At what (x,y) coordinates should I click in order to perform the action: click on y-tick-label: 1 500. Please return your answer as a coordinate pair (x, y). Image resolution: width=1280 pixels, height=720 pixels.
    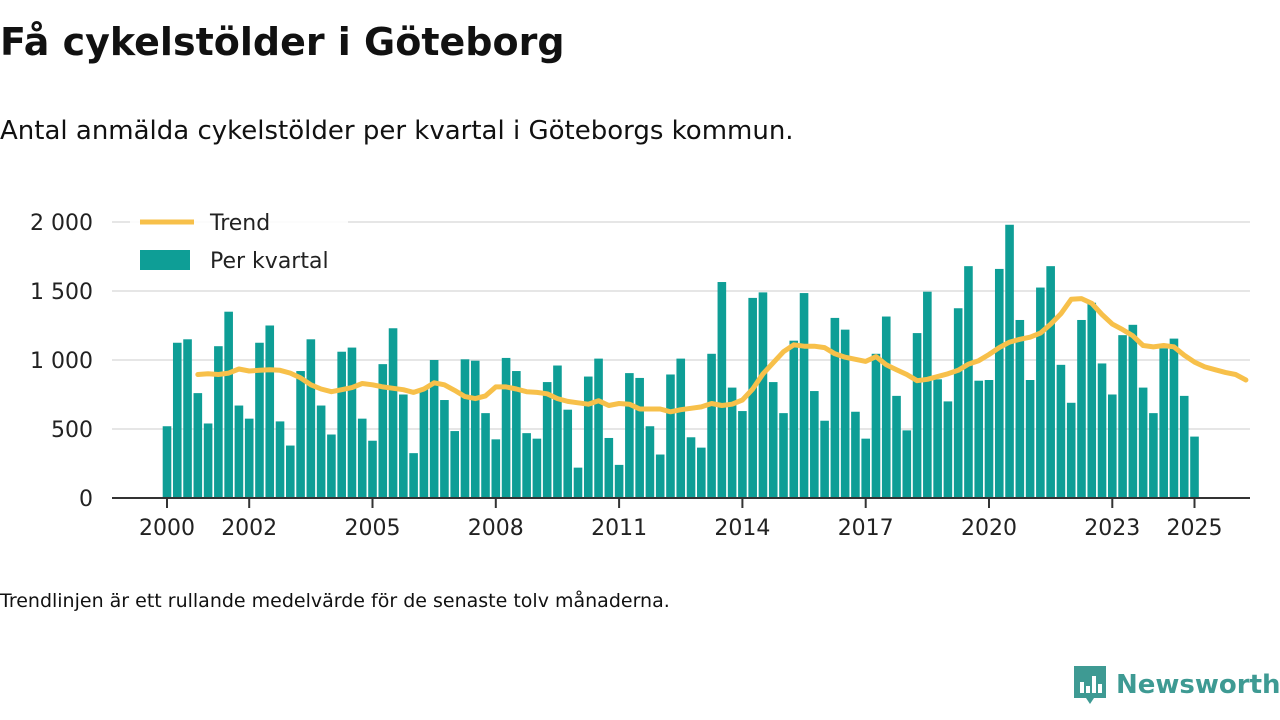
    Looking at the image, I should click on (61, 292).